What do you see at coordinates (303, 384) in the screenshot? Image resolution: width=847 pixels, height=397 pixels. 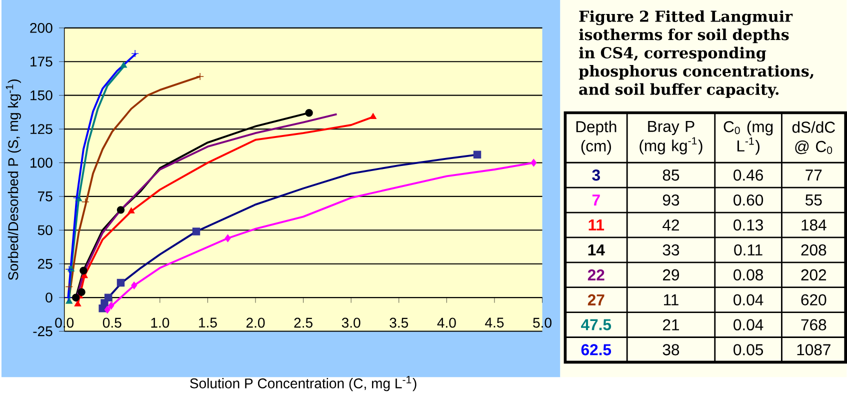 I see `x-axis-title: Solution P Concentration (C, mg L$^{-1}$)` at bounding box center [303, 384].